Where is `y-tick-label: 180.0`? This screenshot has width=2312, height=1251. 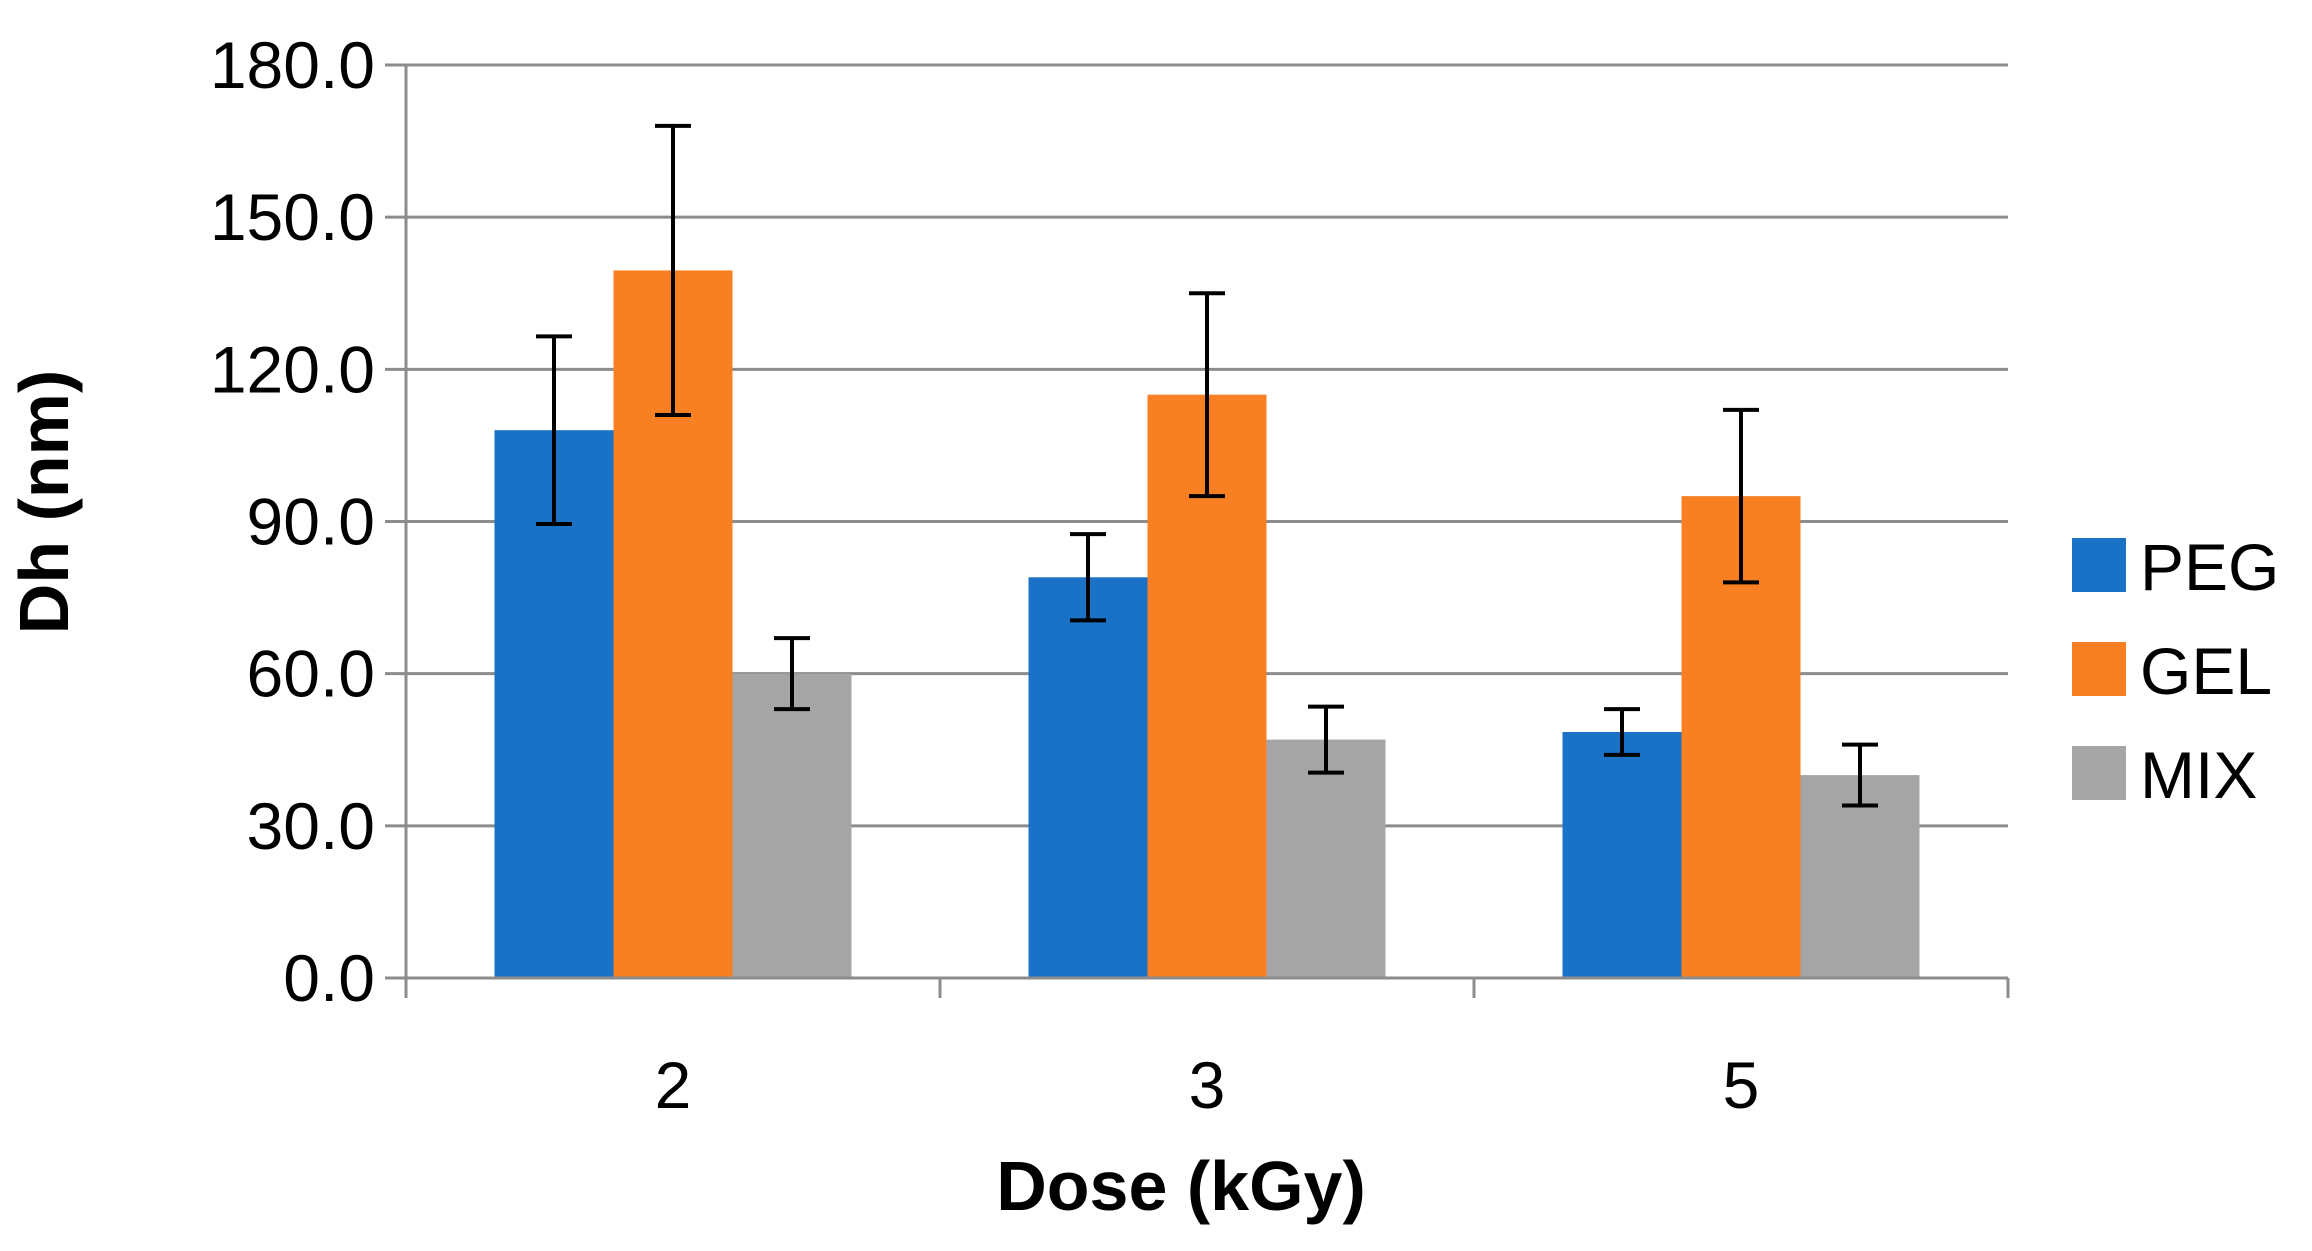 y-tick-label: 180.0 is located at coordinates (292, 65).